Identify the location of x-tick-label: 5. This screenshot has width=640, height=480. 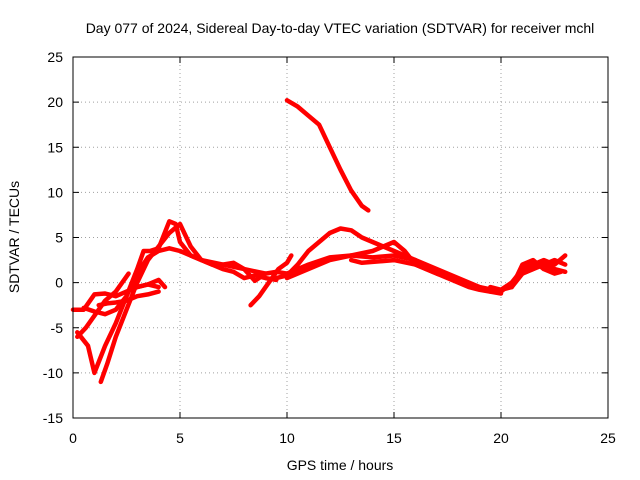
(180, 438).